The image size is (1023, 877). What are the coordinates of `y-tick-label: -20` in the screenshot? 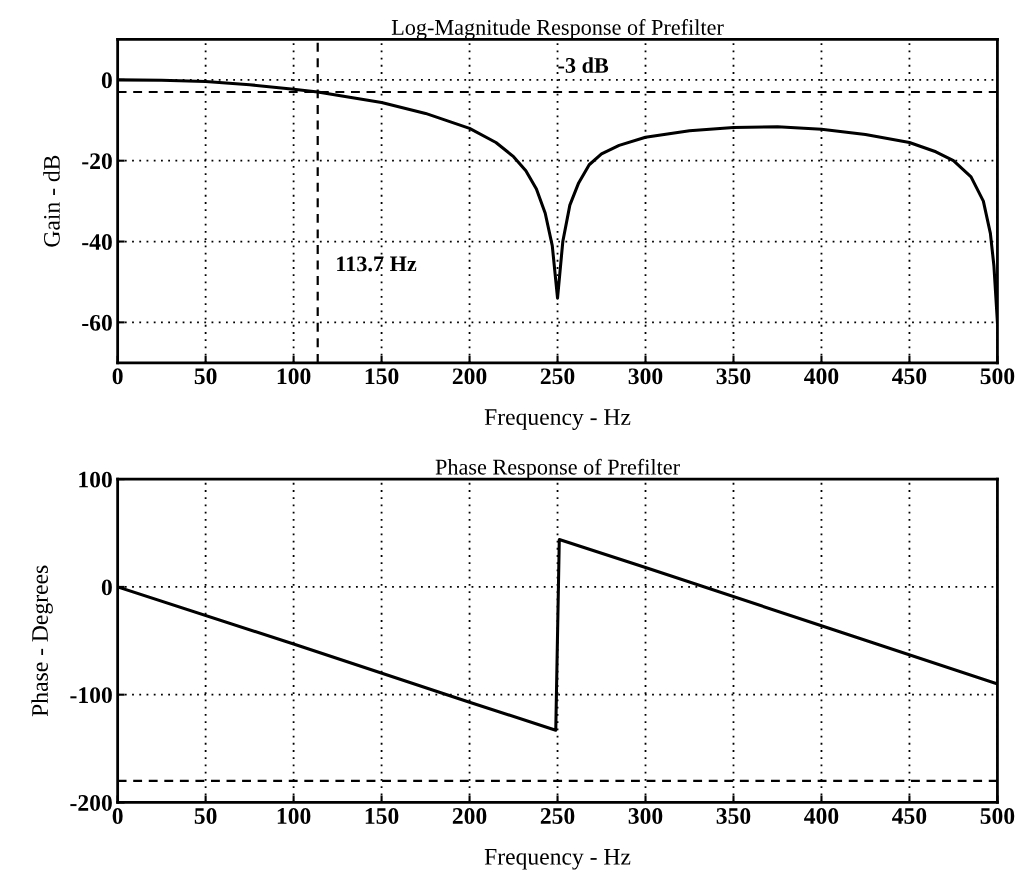 It's located at (97, 161).